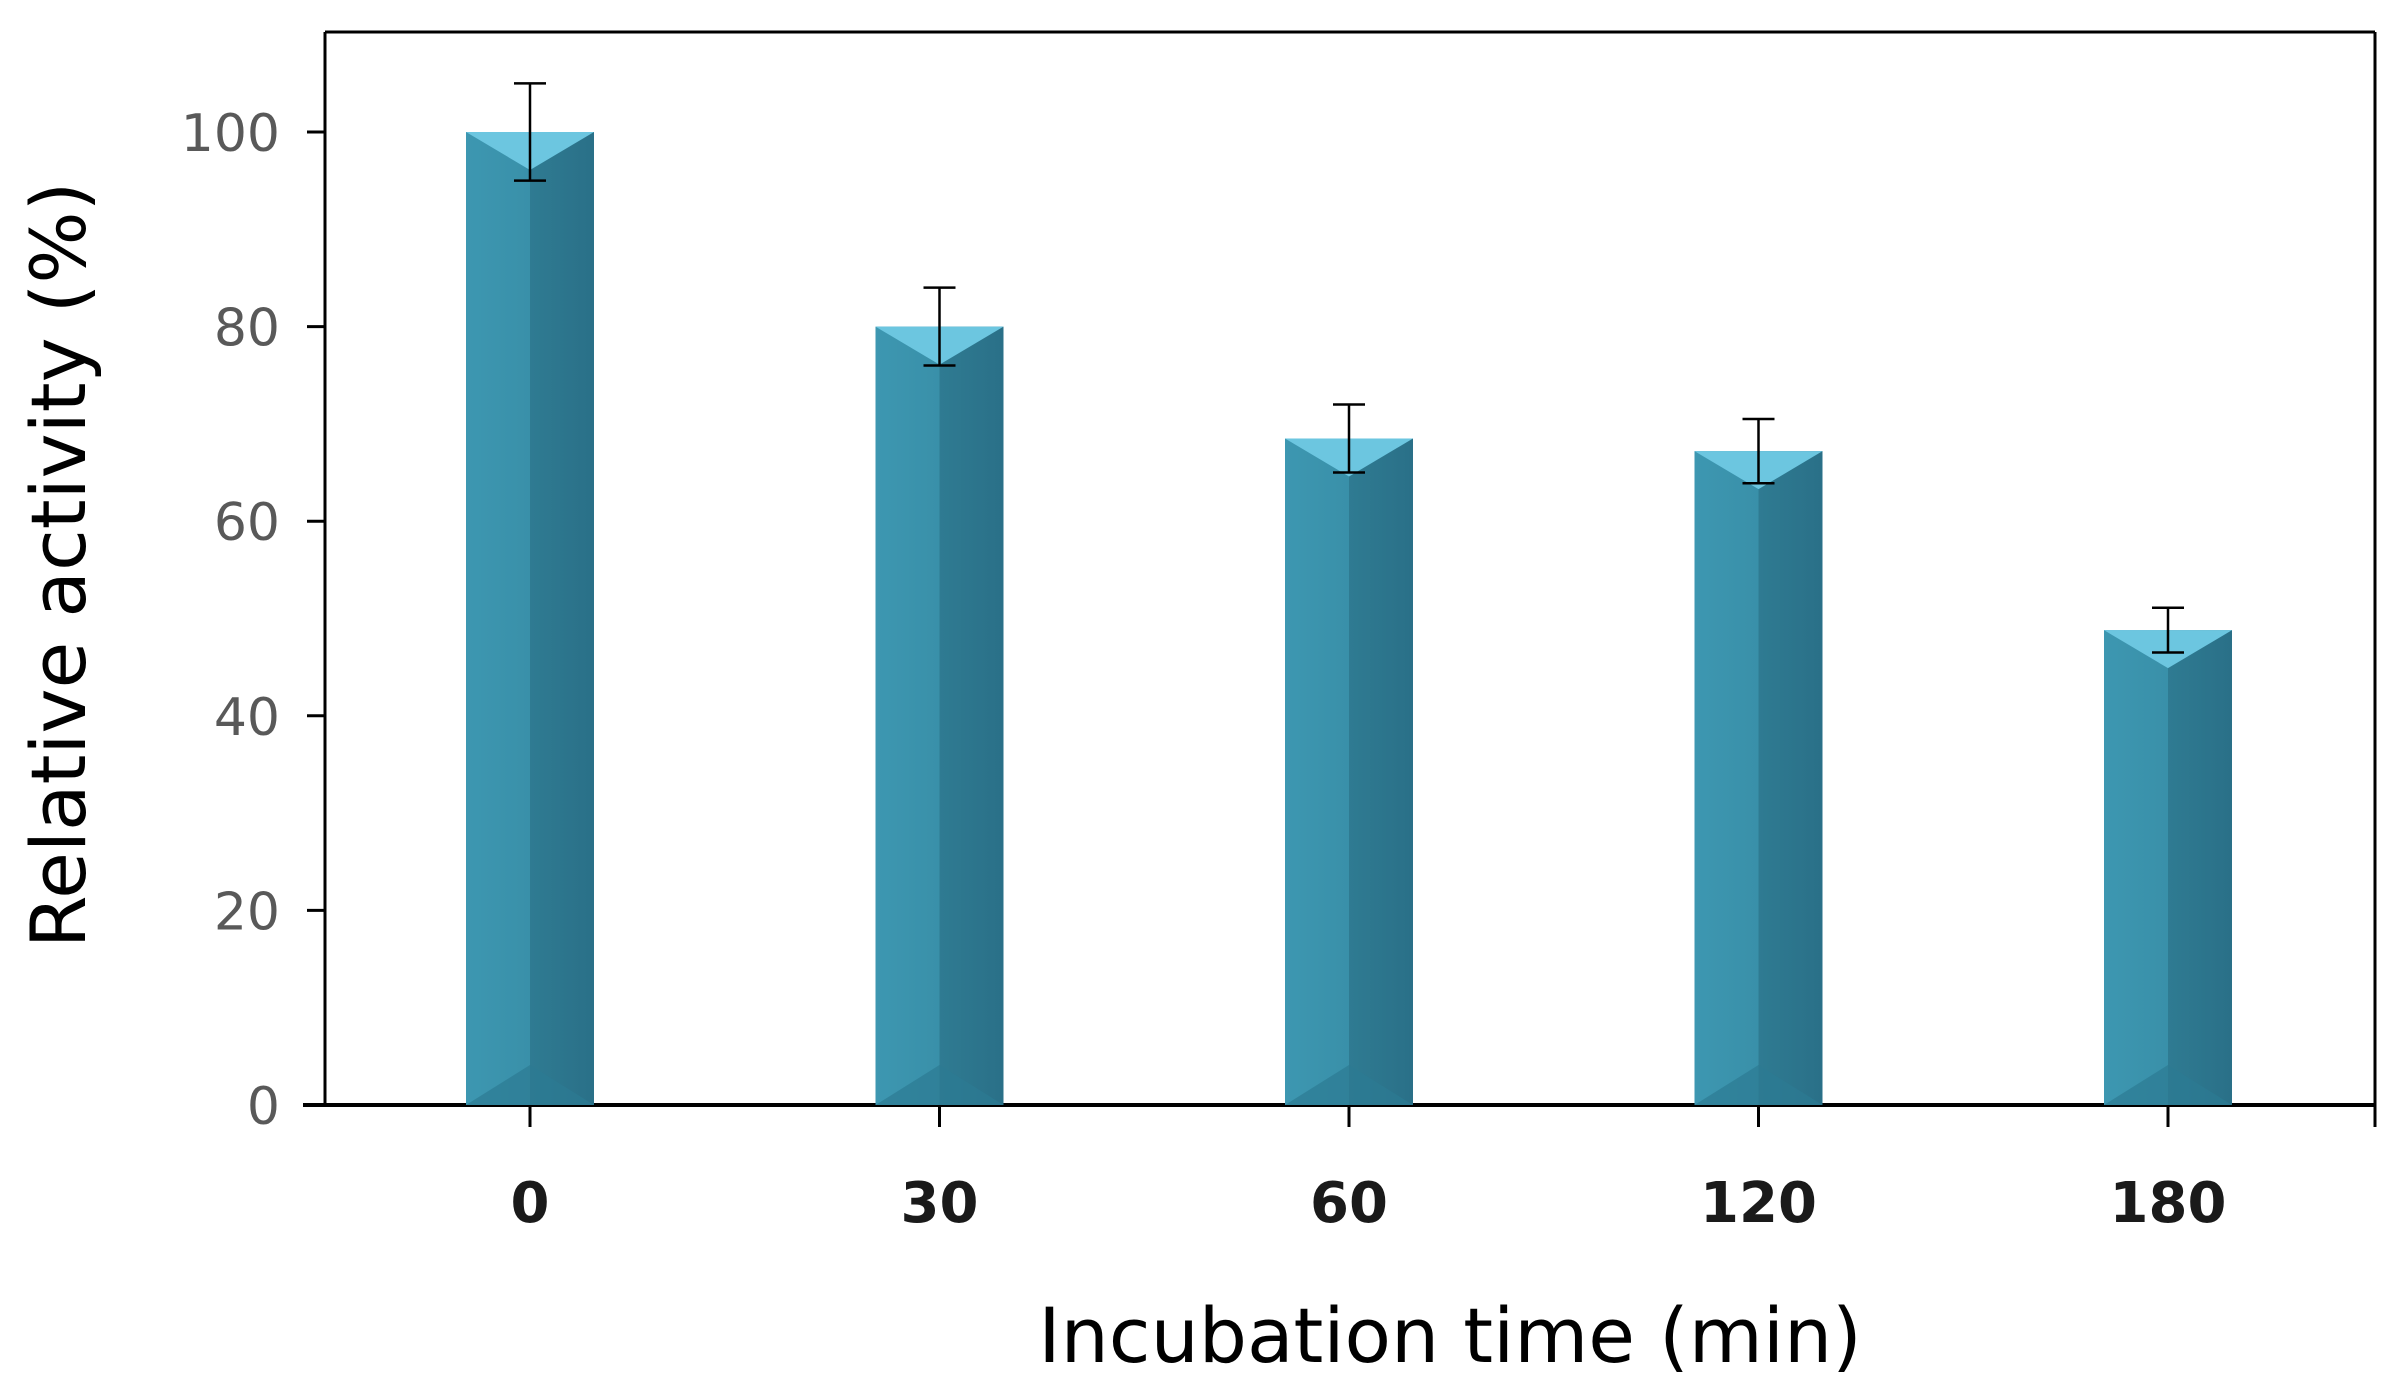  I want to click on x-tick-label: 0, so click(530, 1203).